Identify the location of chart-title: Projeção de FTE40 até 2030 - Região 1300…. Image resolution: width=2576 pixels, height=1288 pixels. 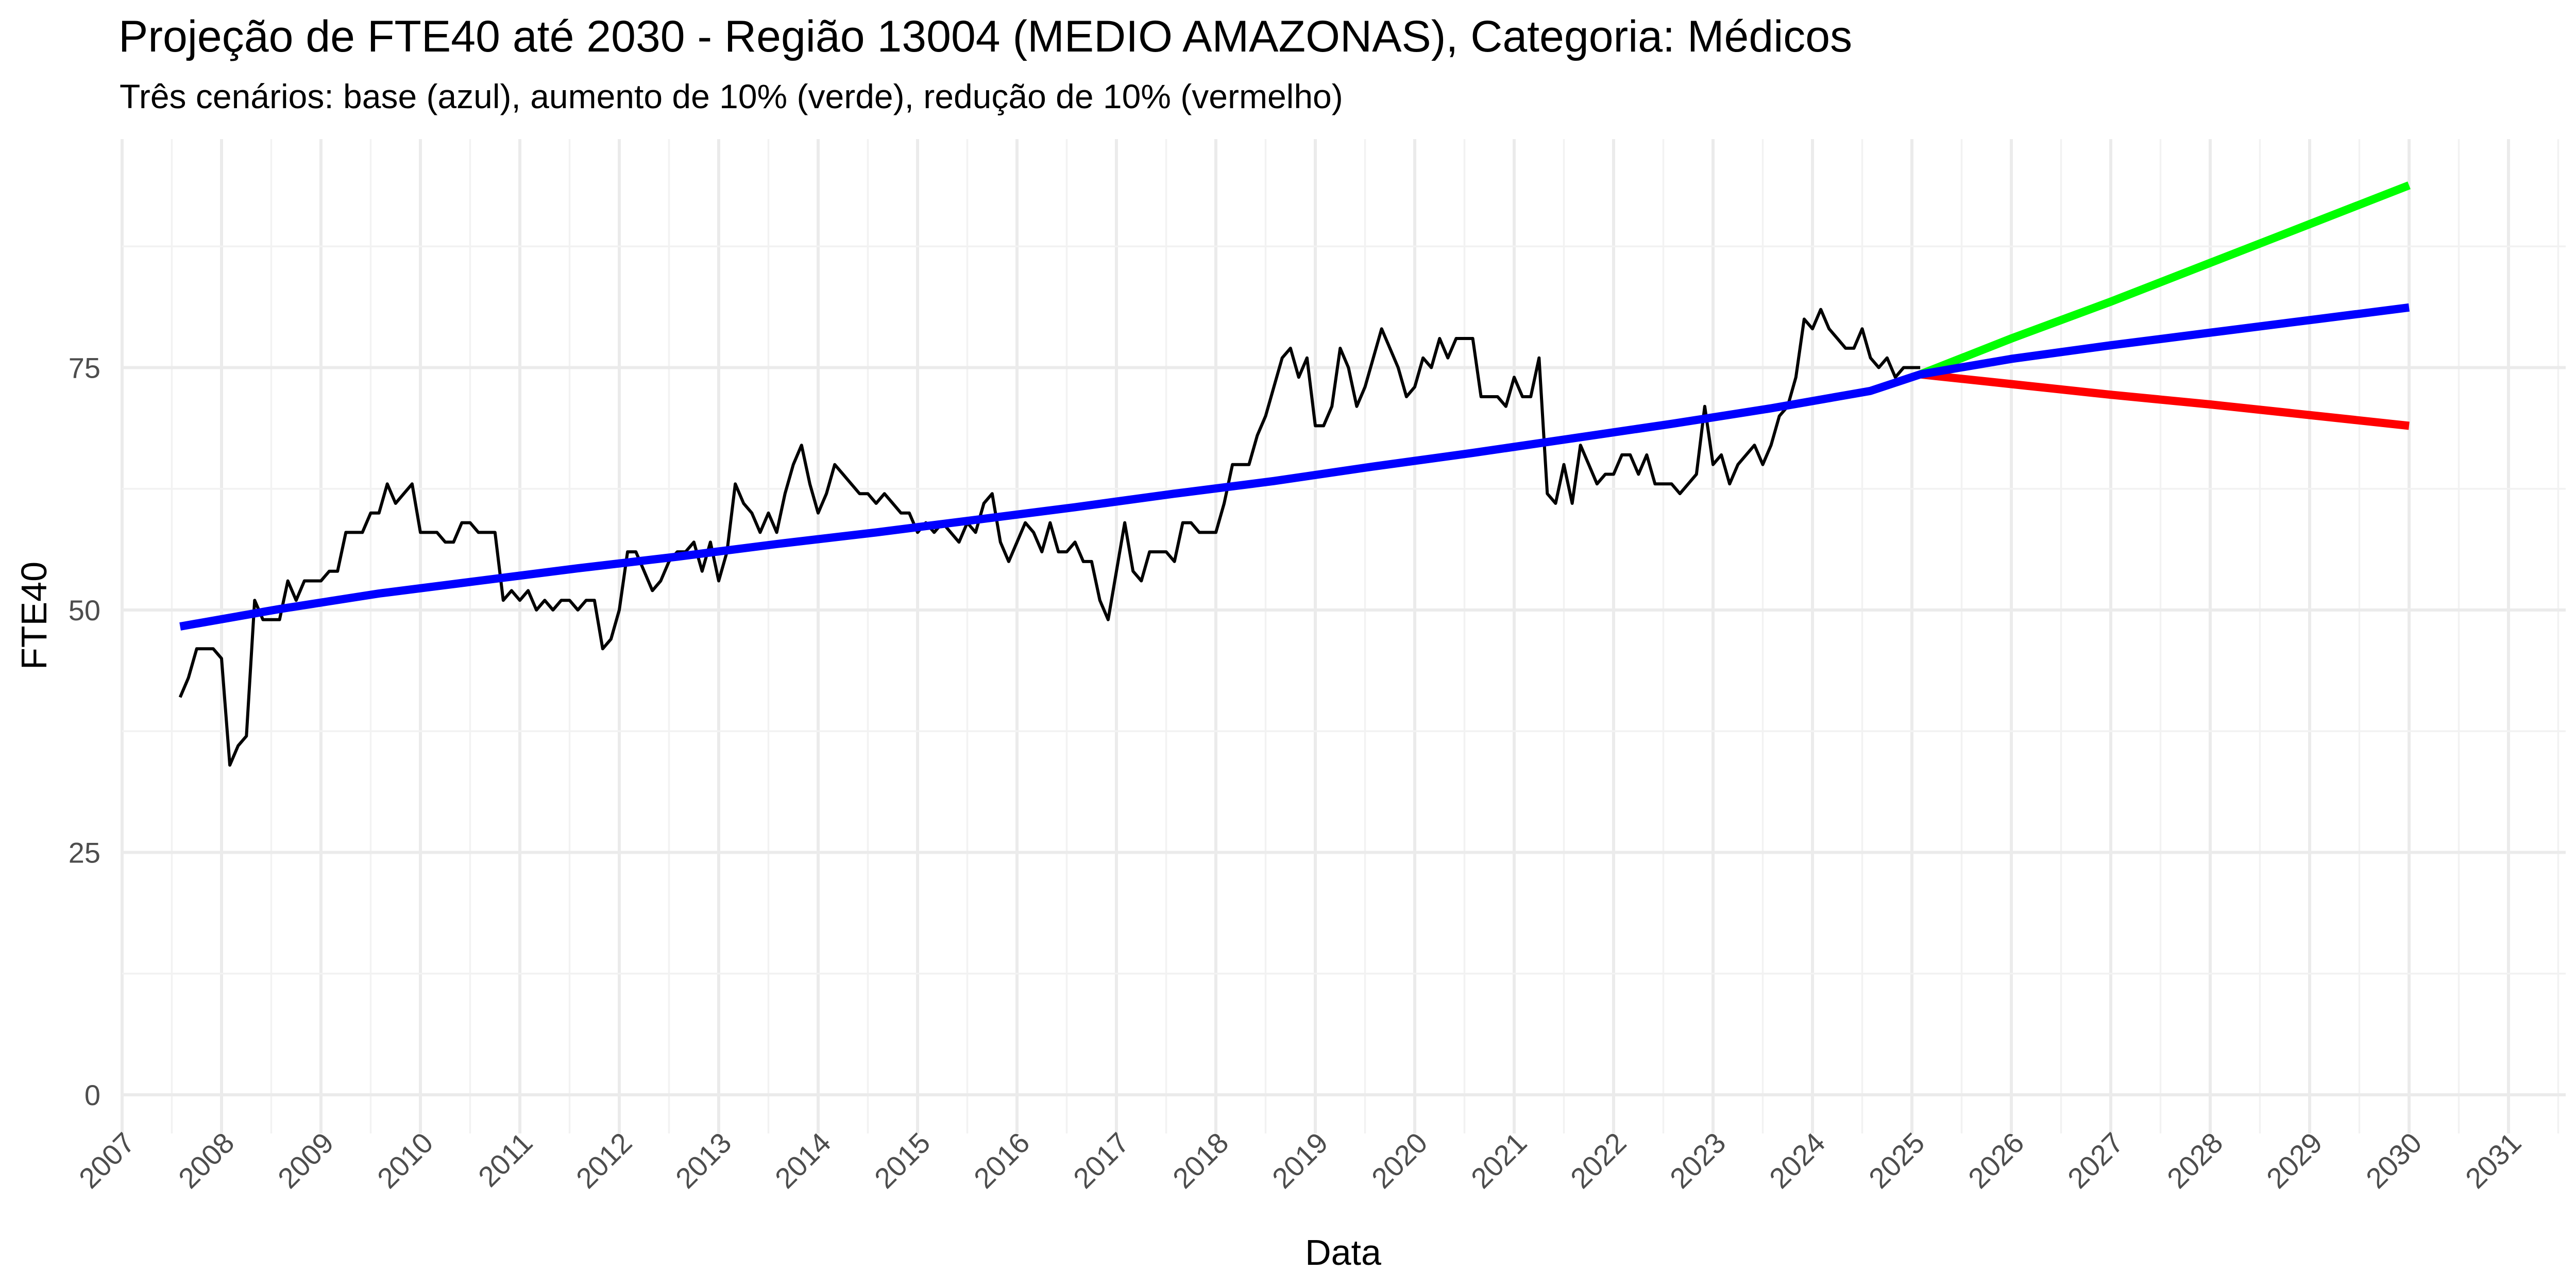
(985, 36).